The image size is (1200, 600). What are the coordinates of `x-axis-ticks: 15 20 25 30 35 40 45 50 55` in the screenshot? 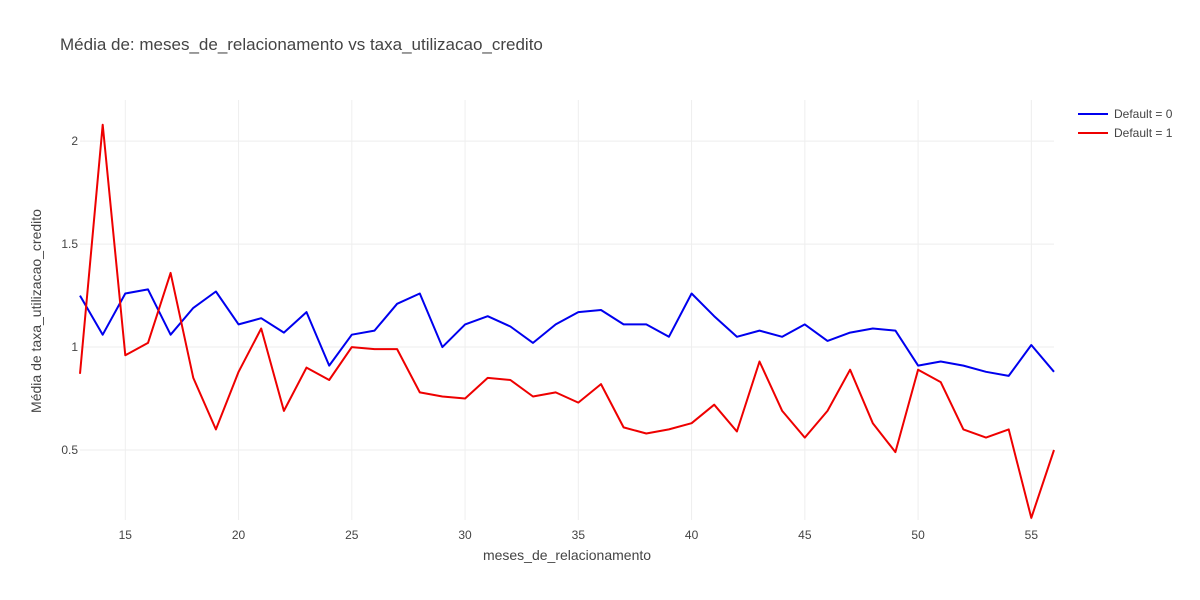 It's located at (579, 535).